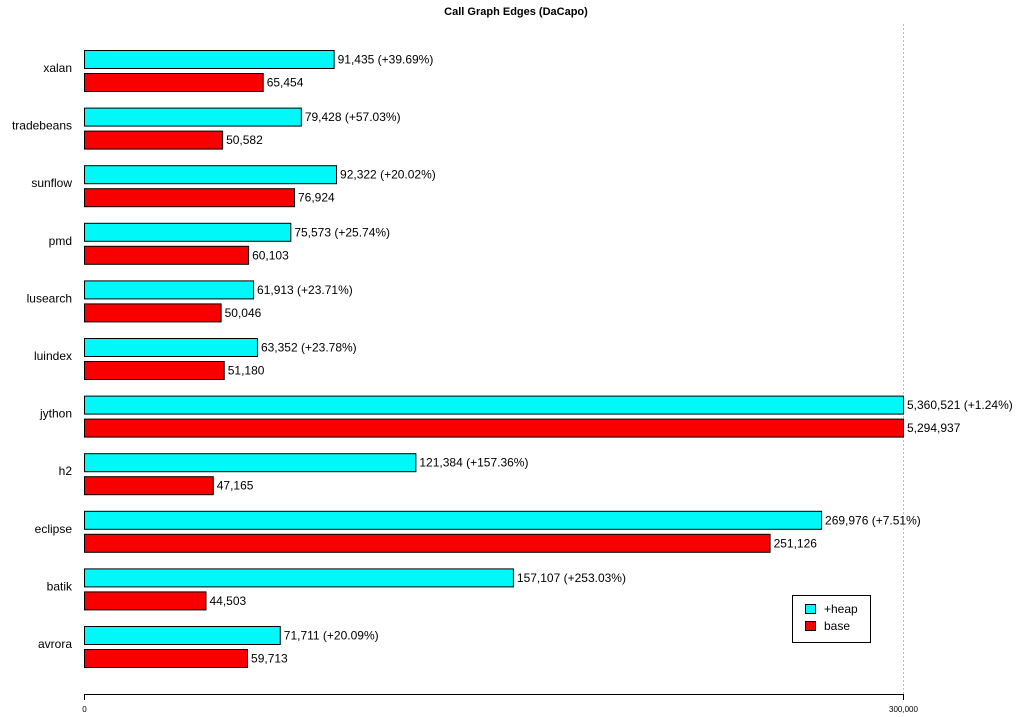  I want to click on data-label: 61,913 (+23.71%), so click(305, 290).